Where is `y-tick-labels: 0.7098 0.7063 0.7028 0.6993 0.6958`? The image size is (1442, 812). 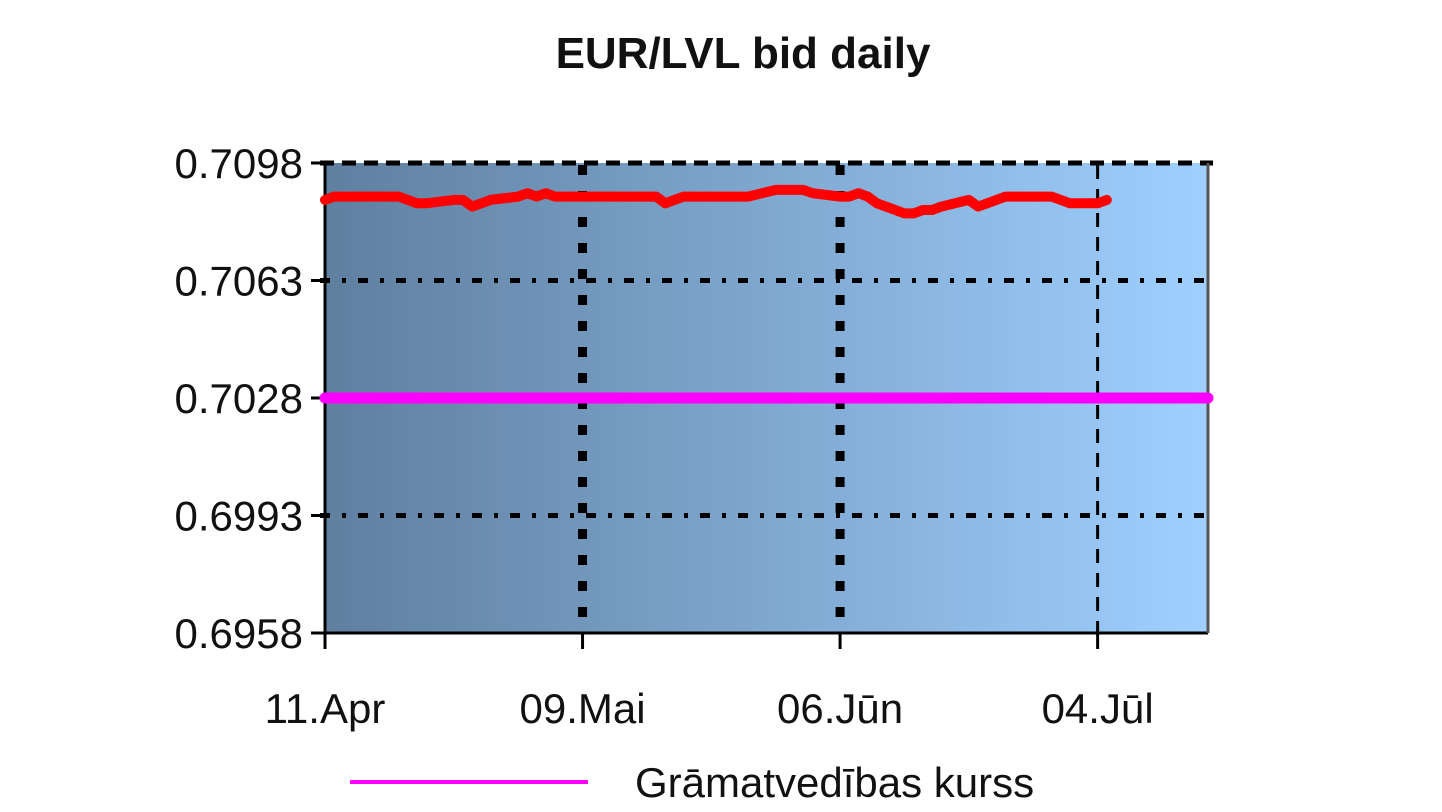
y-tick-labels: 0.7098 0.7063 0.7028 0.6993 0.6958 is located at coordinates (239, 398).